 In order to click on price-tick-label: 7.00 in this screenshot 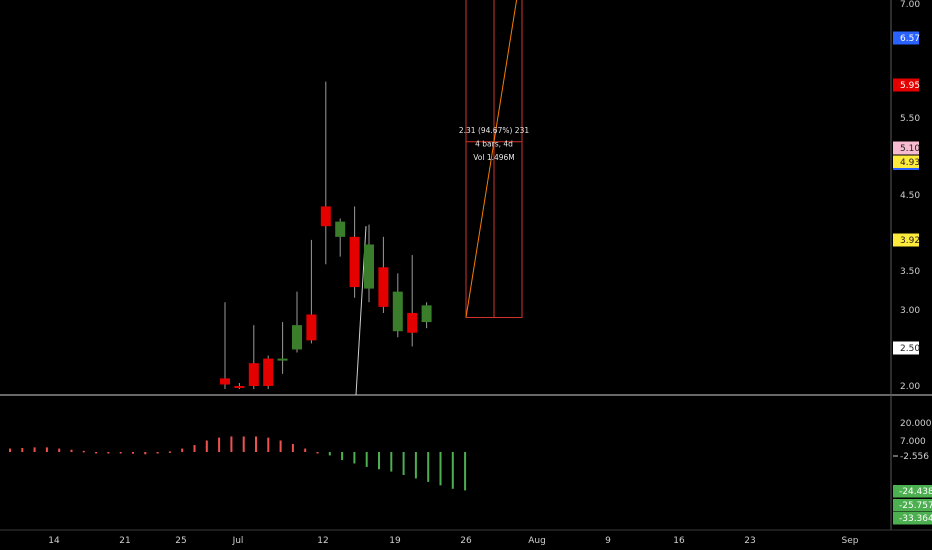, I will do `click(910, 5)`.